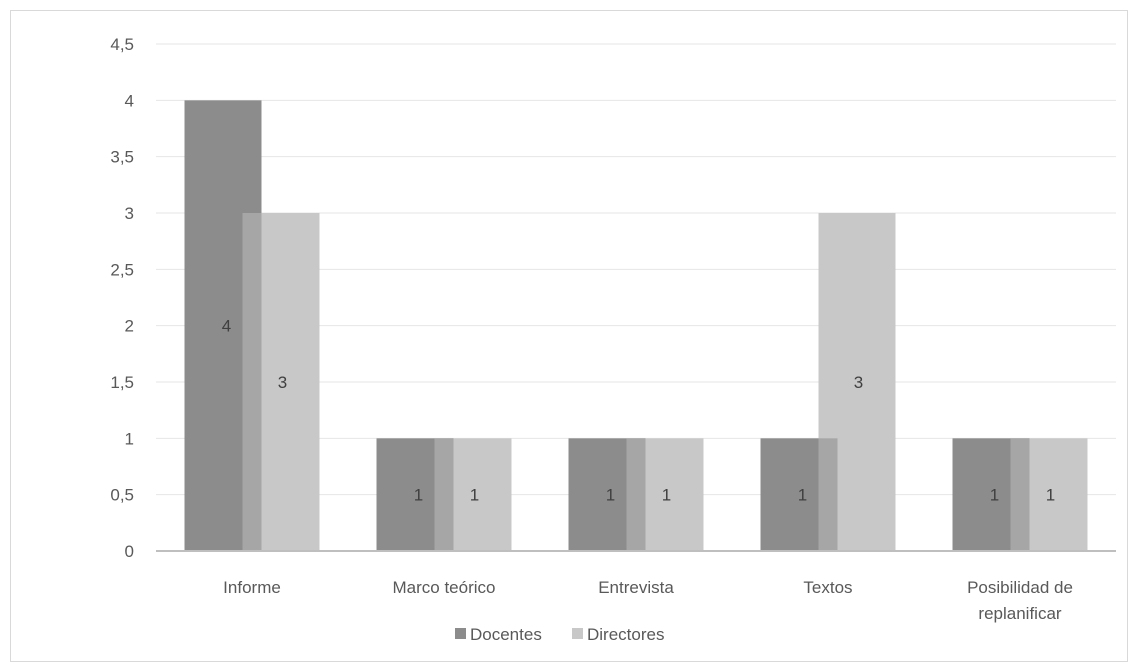 Image resolution: width=1131 pixels, height=668 pixels. Describe the element at coordinates (122, 269) in the screenshot. I see `y-tick-label: 2,5` at that location.